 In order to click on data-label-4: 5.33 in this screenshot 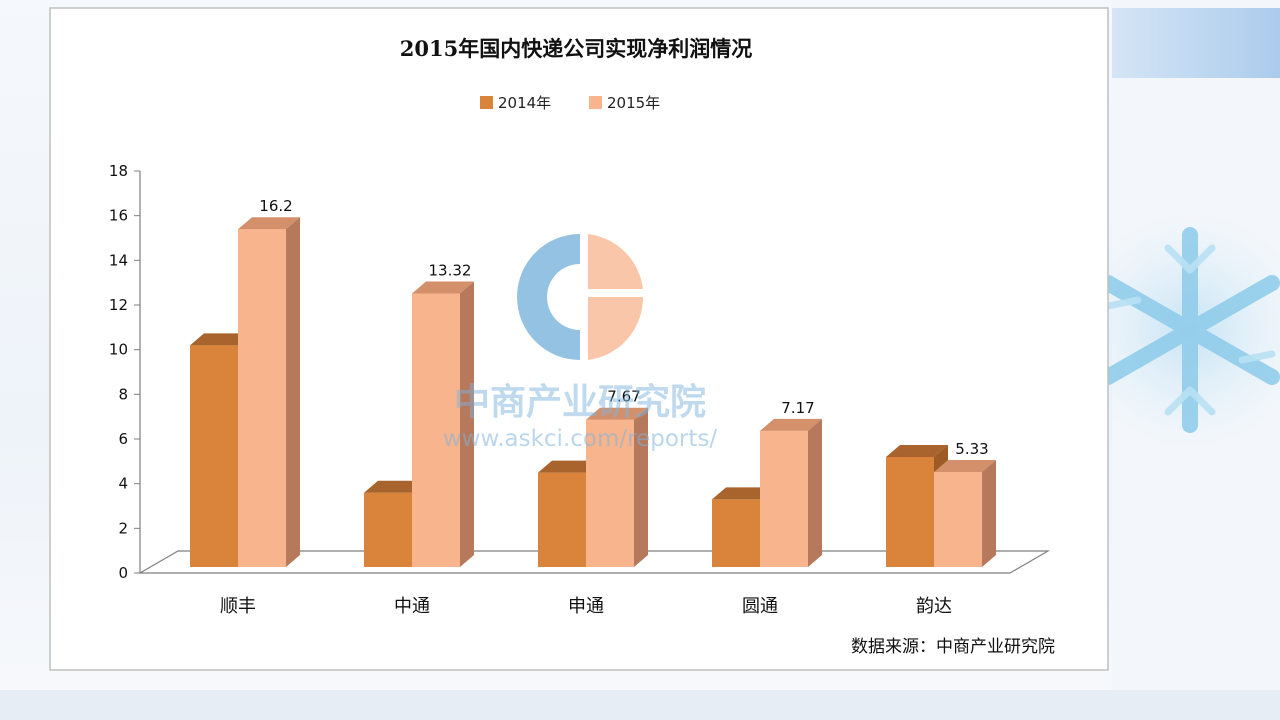, I will do `click(971, 449)`.